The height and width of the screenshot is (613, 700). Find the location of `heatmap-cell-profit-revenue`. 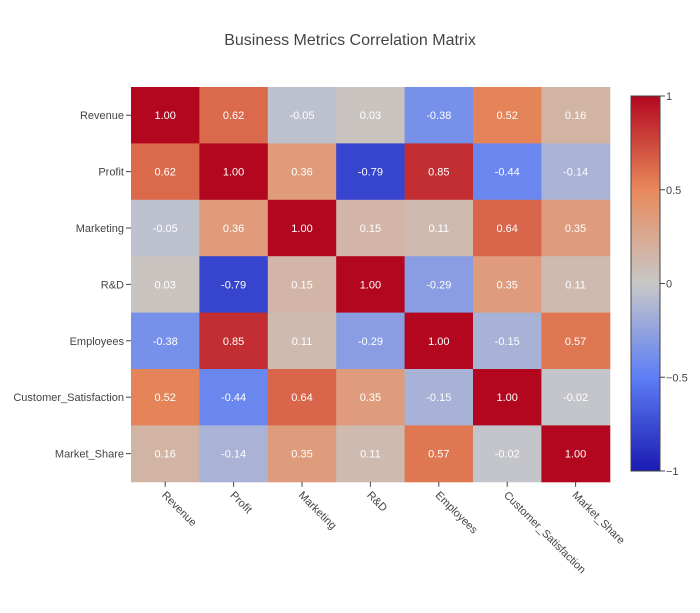

heatmap-cell-profit-revenue is located at coordinates (165, 172).